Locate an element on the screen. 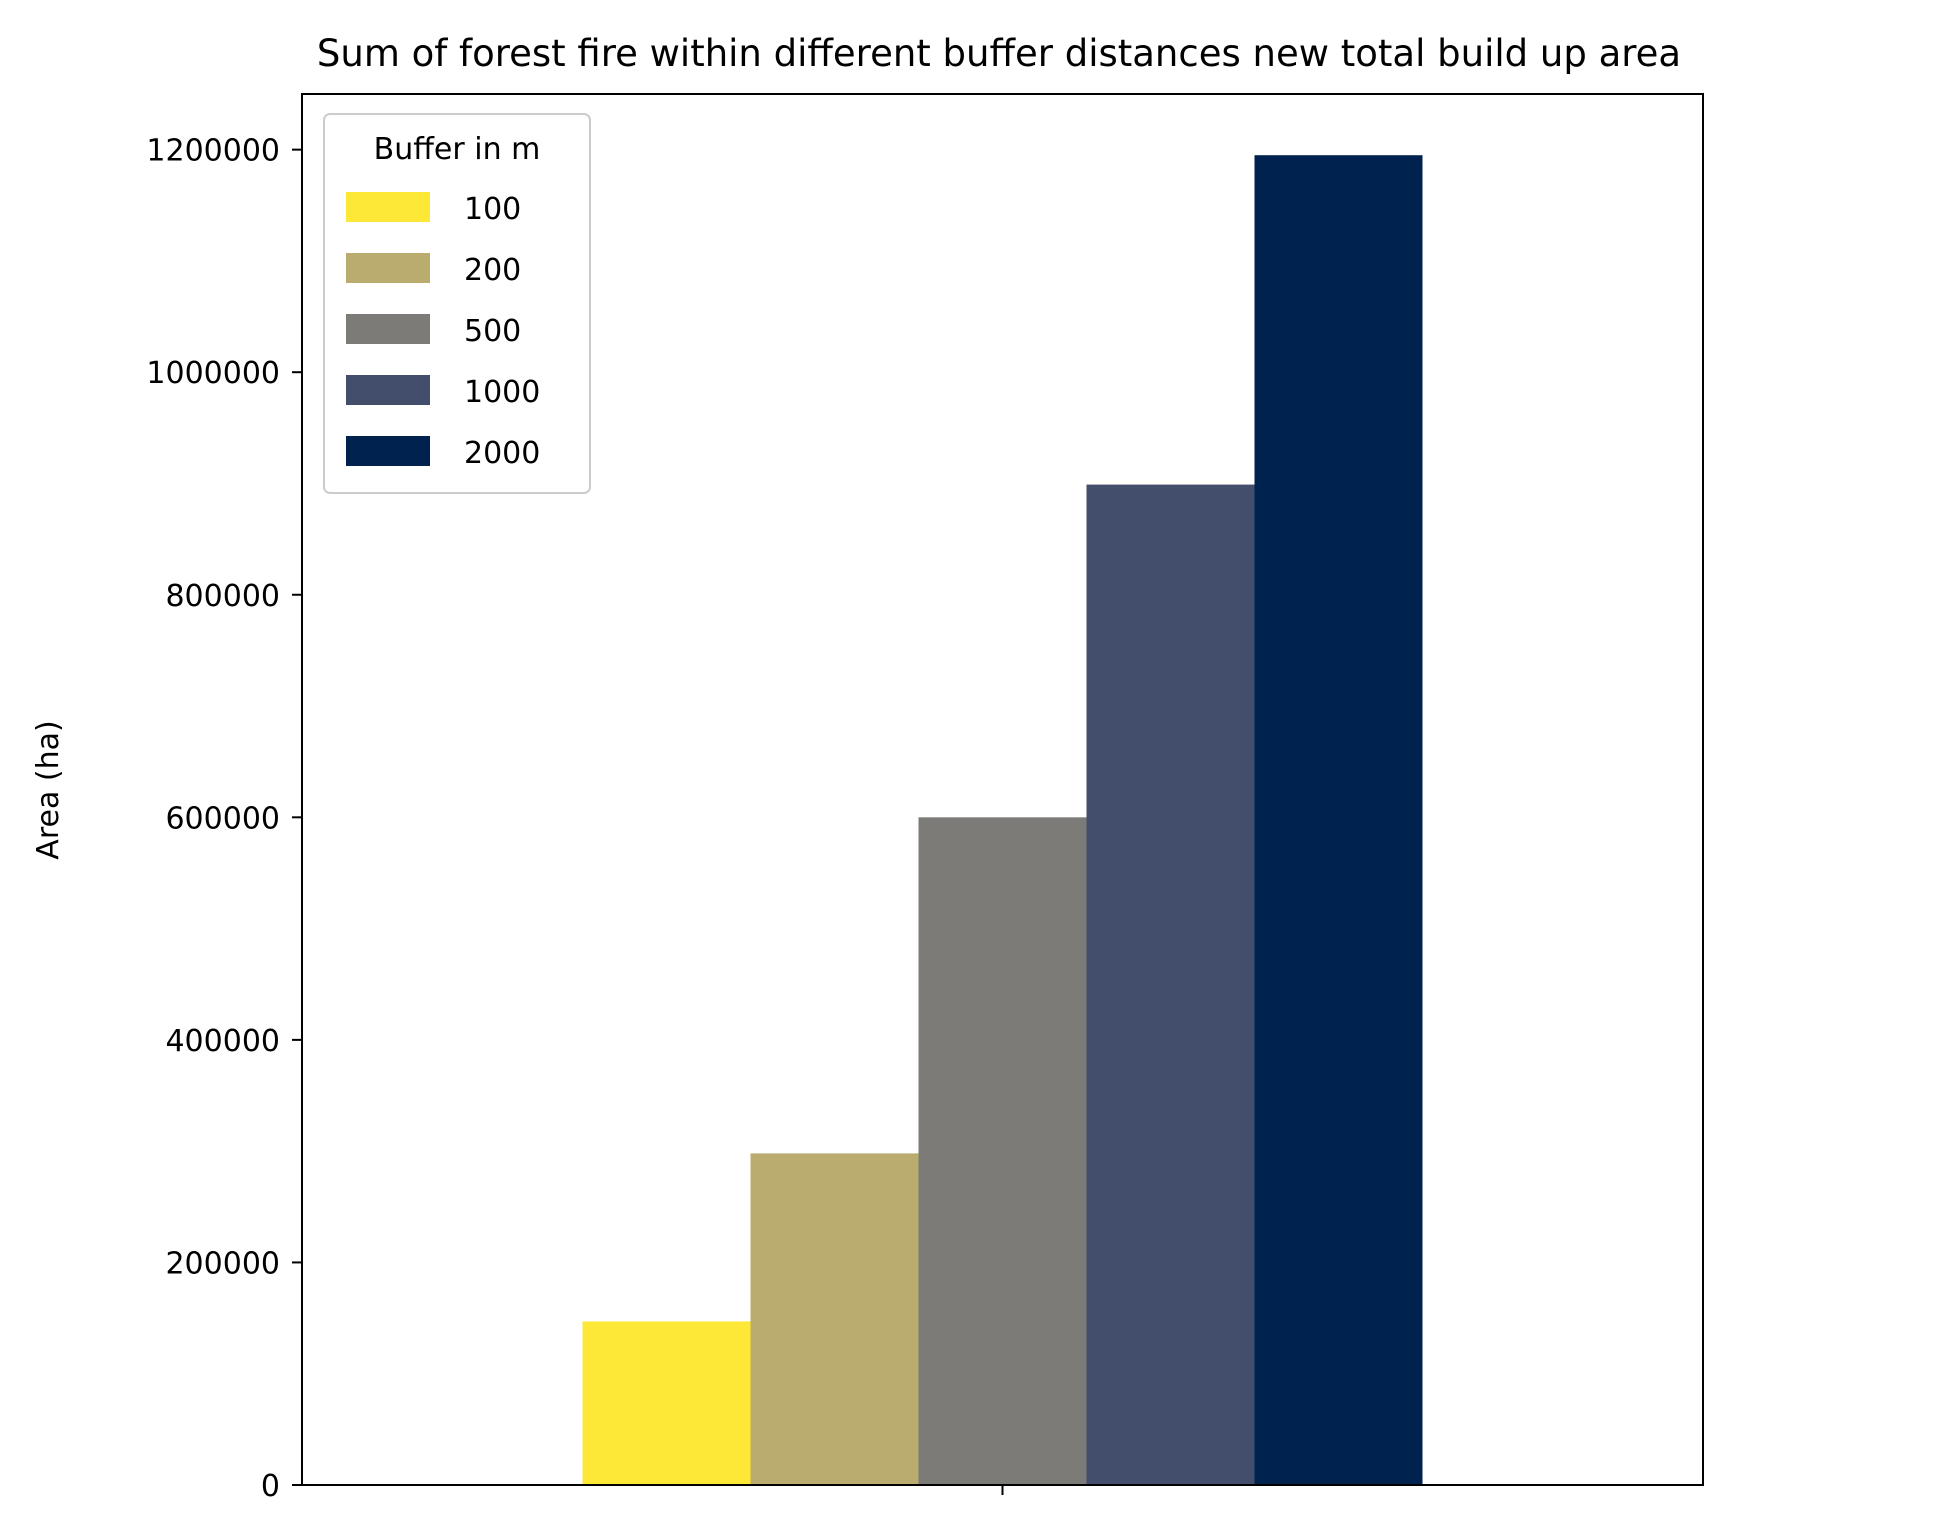 The height and width of the screenshot is (1538, 1952). y-tick-label: 1000000 is located at coordinates (213, 373).